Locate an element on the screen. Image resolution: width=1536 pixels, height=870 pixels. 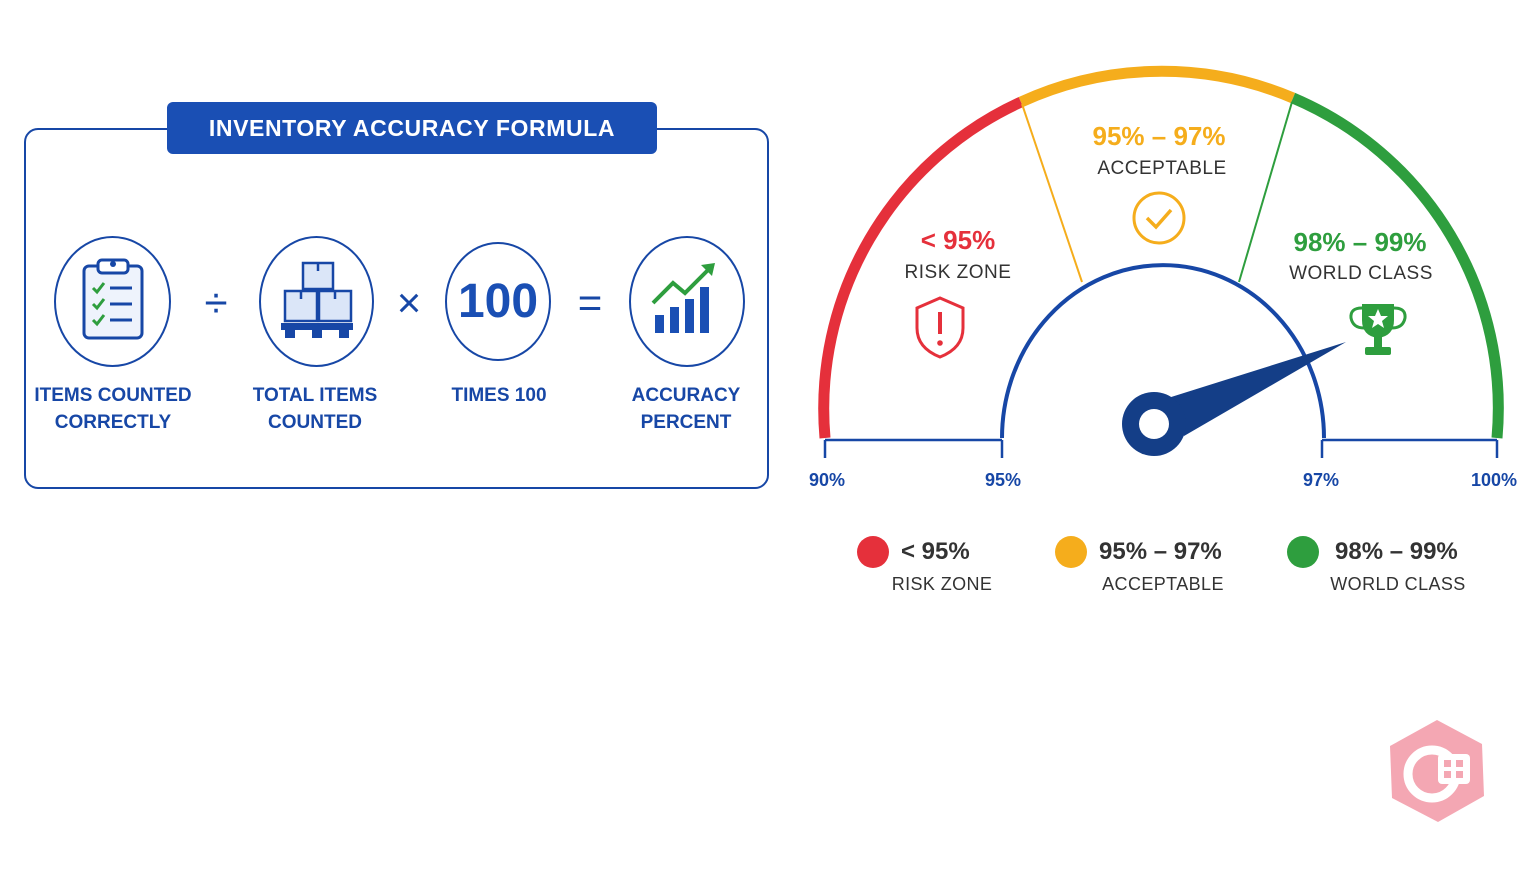
brand-logo-icon is located at coordinates (1437, 773).